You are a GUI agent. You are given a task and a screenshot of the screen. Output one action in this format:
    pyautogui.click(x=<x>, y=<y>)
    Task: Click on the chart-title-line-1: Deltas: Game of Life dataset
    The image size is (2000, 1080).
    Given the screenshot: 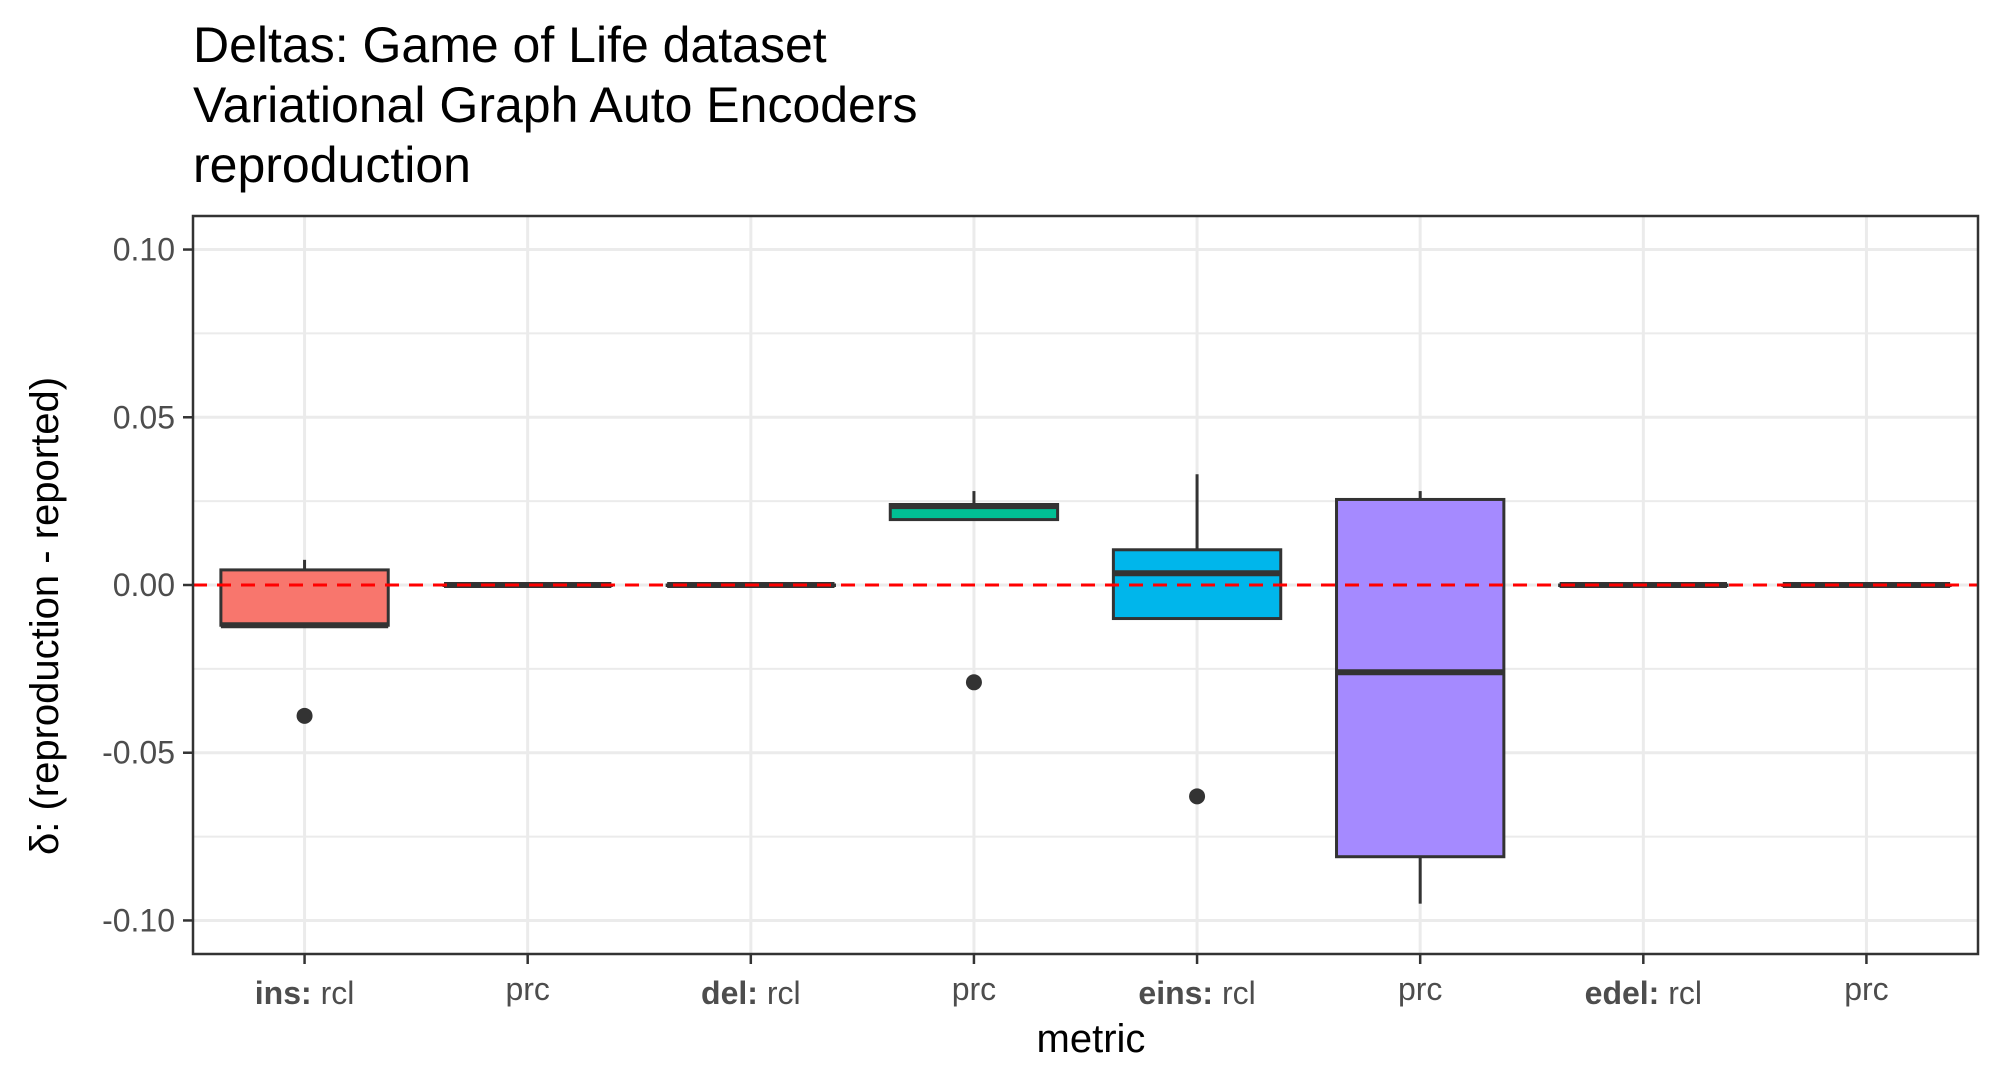 What is the action you would take?
    pyautogui.click(x=510, y=45)
    